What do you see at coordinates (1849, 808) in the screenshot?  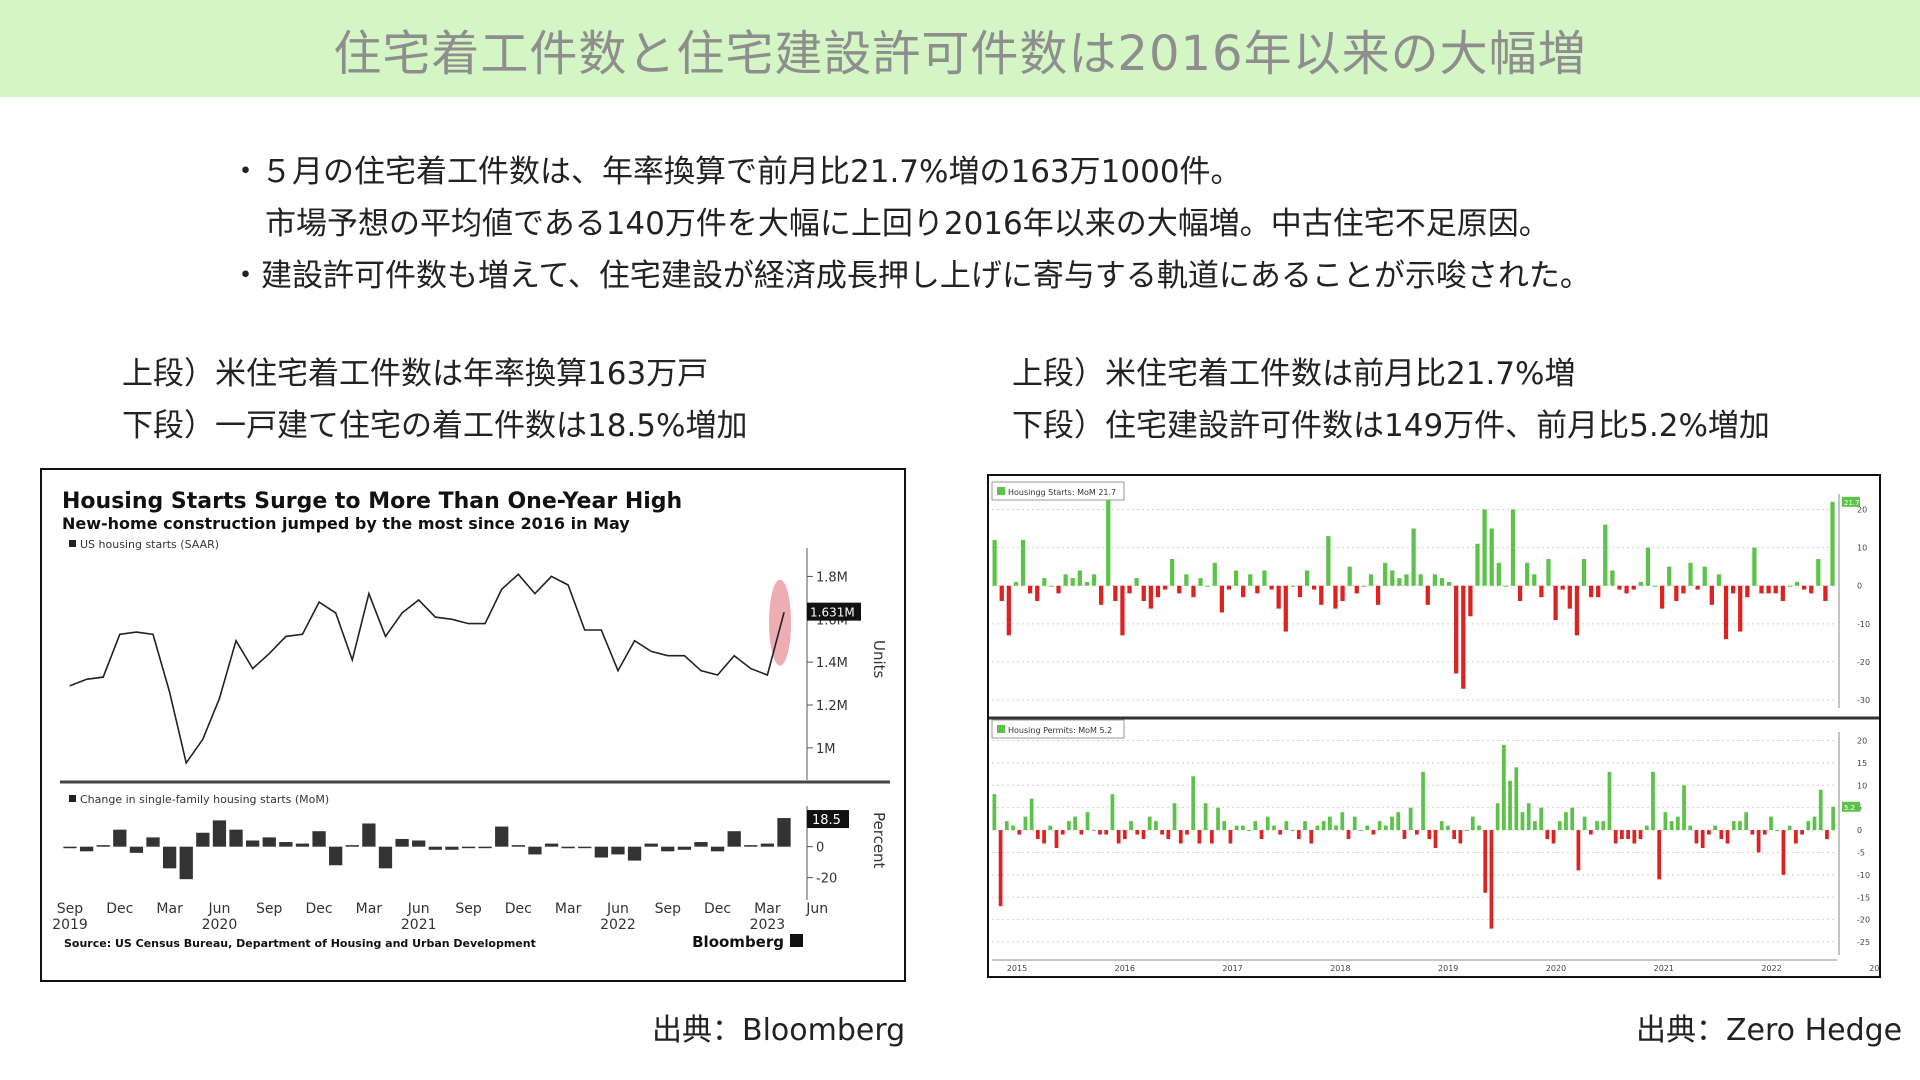 I see `zh-permits-last-value-label: 5.2` at bounding box center [1849, 808].